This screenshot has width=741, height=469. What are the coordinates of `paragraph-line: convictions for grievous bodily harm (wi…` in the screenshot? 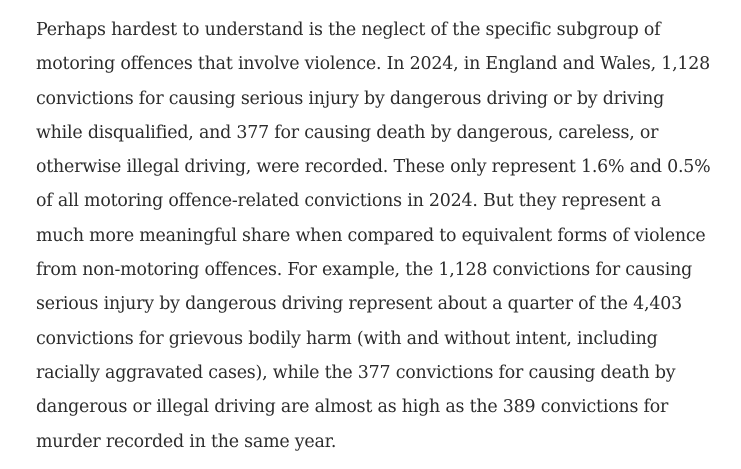 It's located at (347, 338).